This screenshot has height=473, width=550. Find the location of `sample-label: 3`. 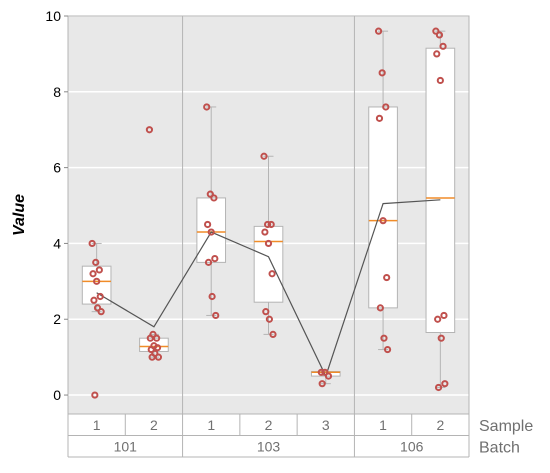

sample-label: 3 is located at coordinates (326, 425).